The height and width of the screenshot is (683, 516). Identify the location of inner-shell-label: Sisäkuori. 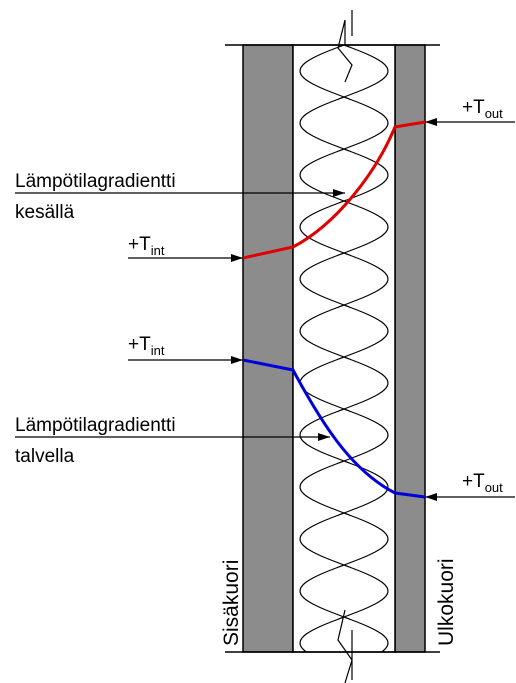
(231, 603).